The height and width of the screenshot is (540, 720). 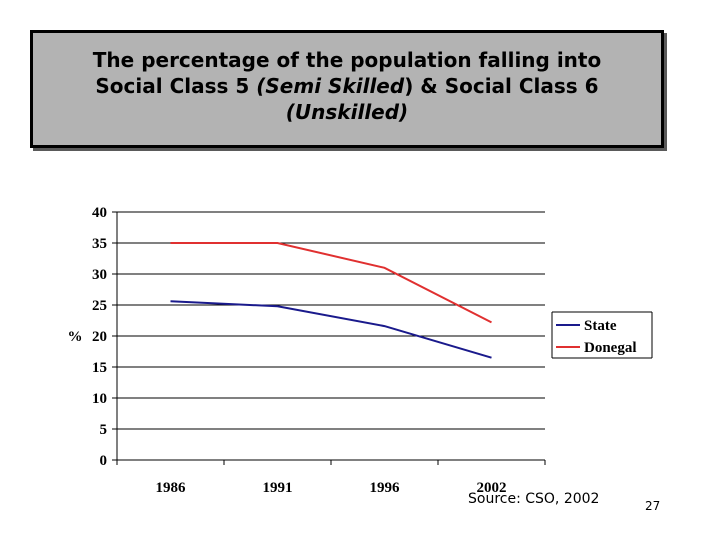 I want to click on x-tick-label: 1991, so click(x=278, y=488).